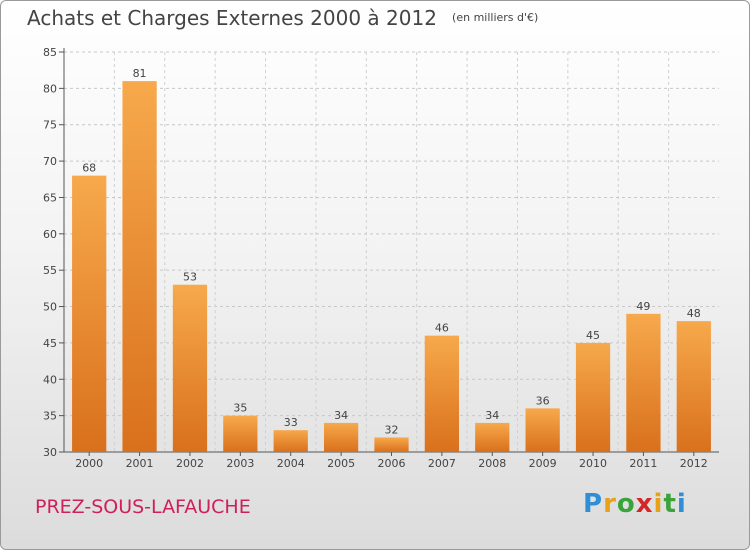  I want to click on x-tick-label: 2009, so click(543, 463).